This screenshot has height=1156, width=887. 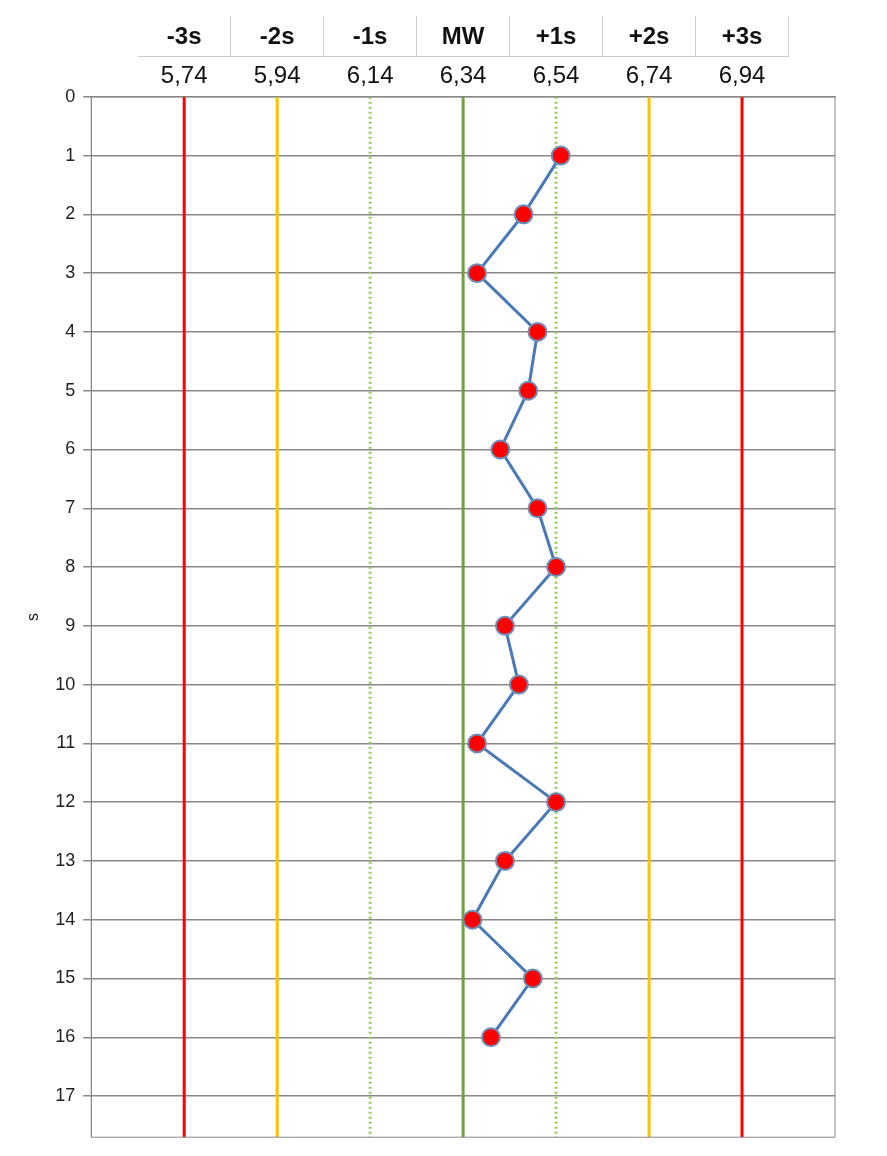 What do you see at coordinates (70, 624) in the screenshot?
I see `y-tick-label: 9` at bounding box center [70, 624].